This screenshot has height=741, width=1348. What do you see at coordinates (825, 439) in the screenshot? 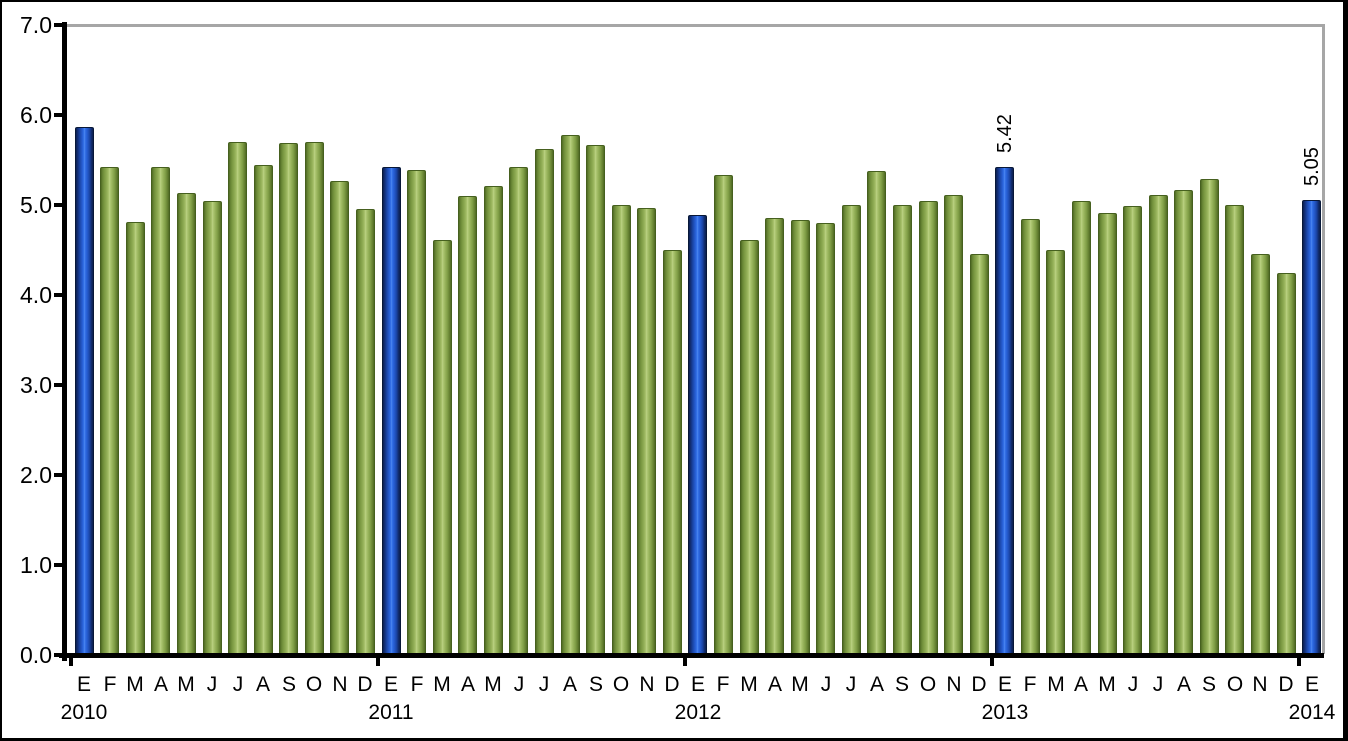
I see `bar-2012-m06` at bounding box center [825, 439].